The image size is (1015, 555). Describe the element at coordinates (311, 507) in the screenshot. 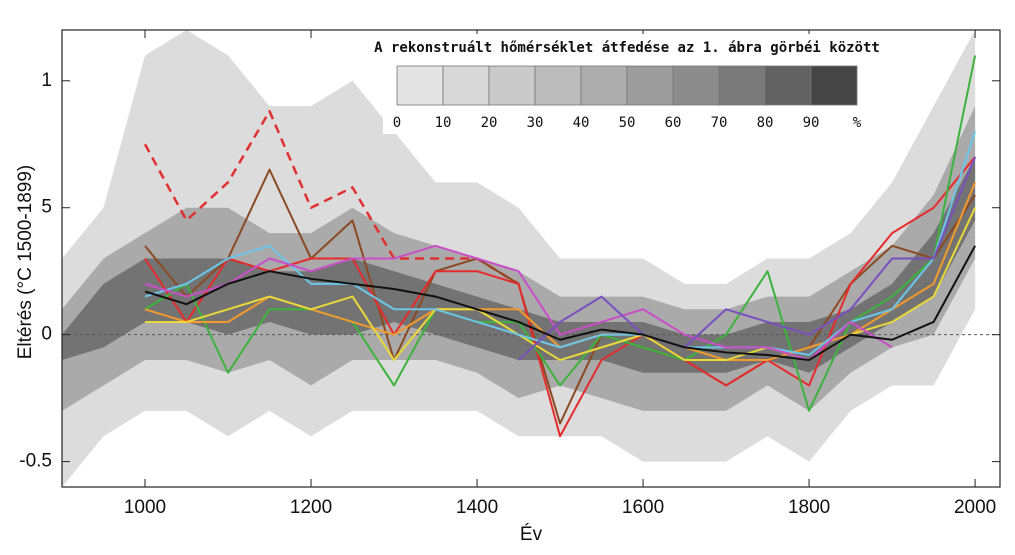

I see `x-tick-label: 1200` at that location.